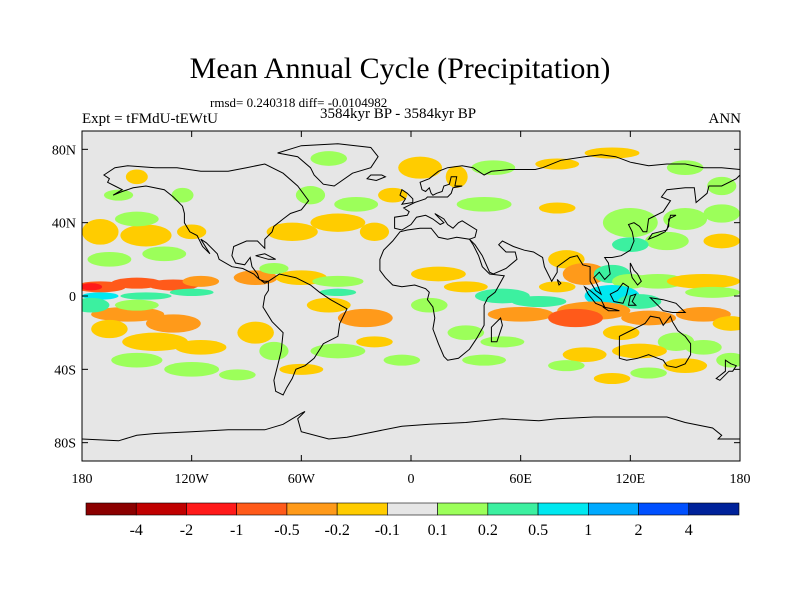 The image size is (800, 600). What do you see at coordinates (689, 530) in the screenshot?
I see `colorbar-label: 4` at bounding box center [689, 530].